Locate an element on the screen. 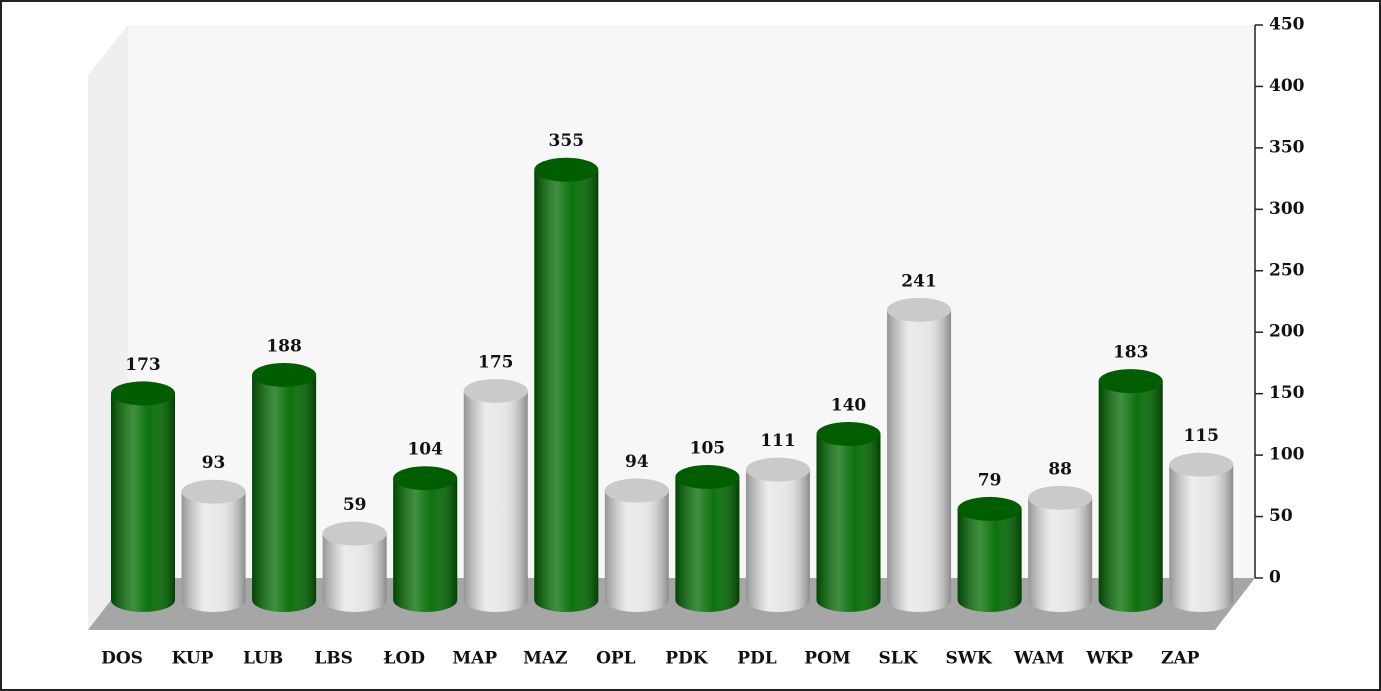 The image size is (1381, 691). value-label: 59 is located at coordinates (355, 505).